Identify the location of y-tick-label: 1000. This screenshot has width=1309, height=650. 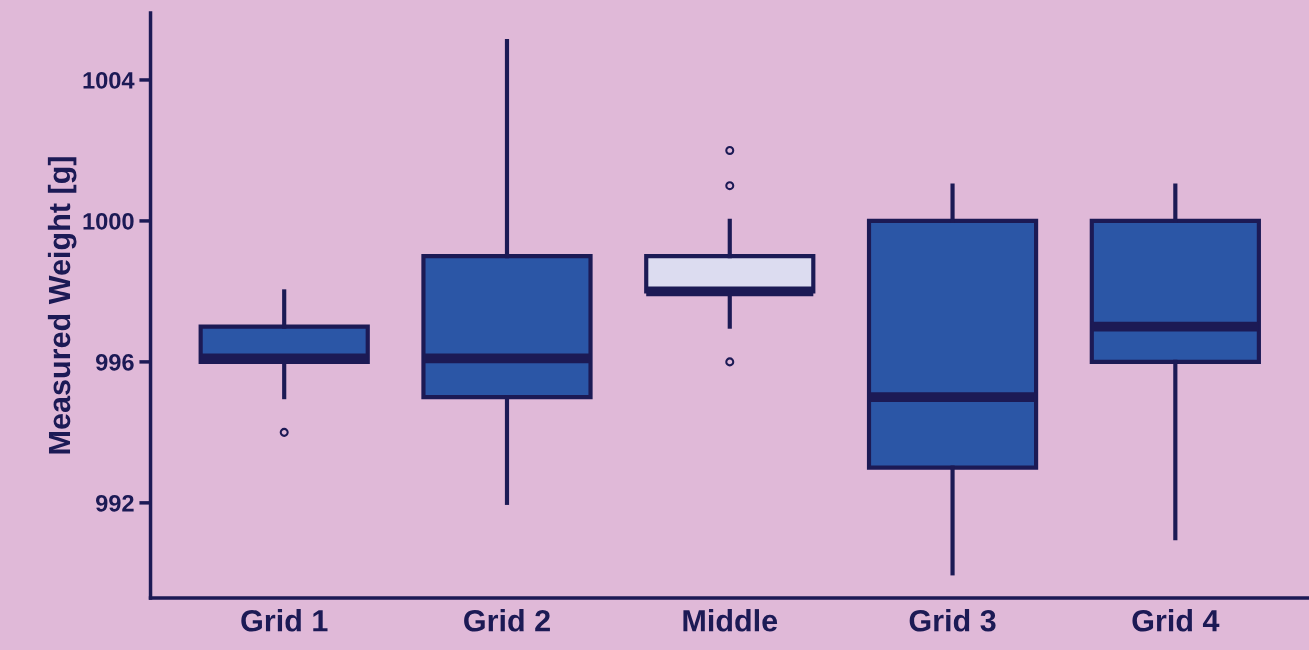
(108, 221).